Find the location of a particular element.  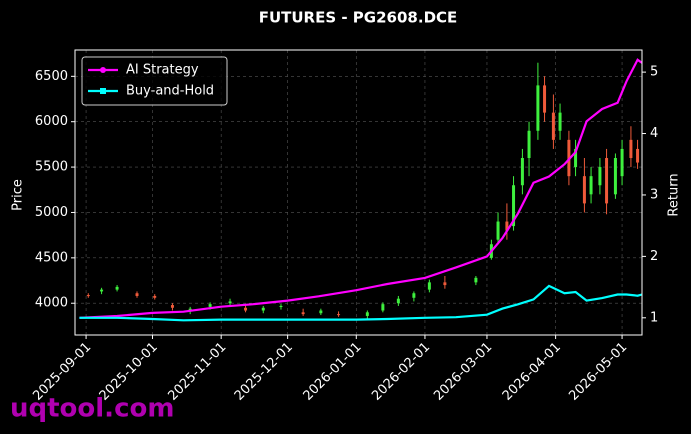

legend-box is located at coordinates (154, 81).